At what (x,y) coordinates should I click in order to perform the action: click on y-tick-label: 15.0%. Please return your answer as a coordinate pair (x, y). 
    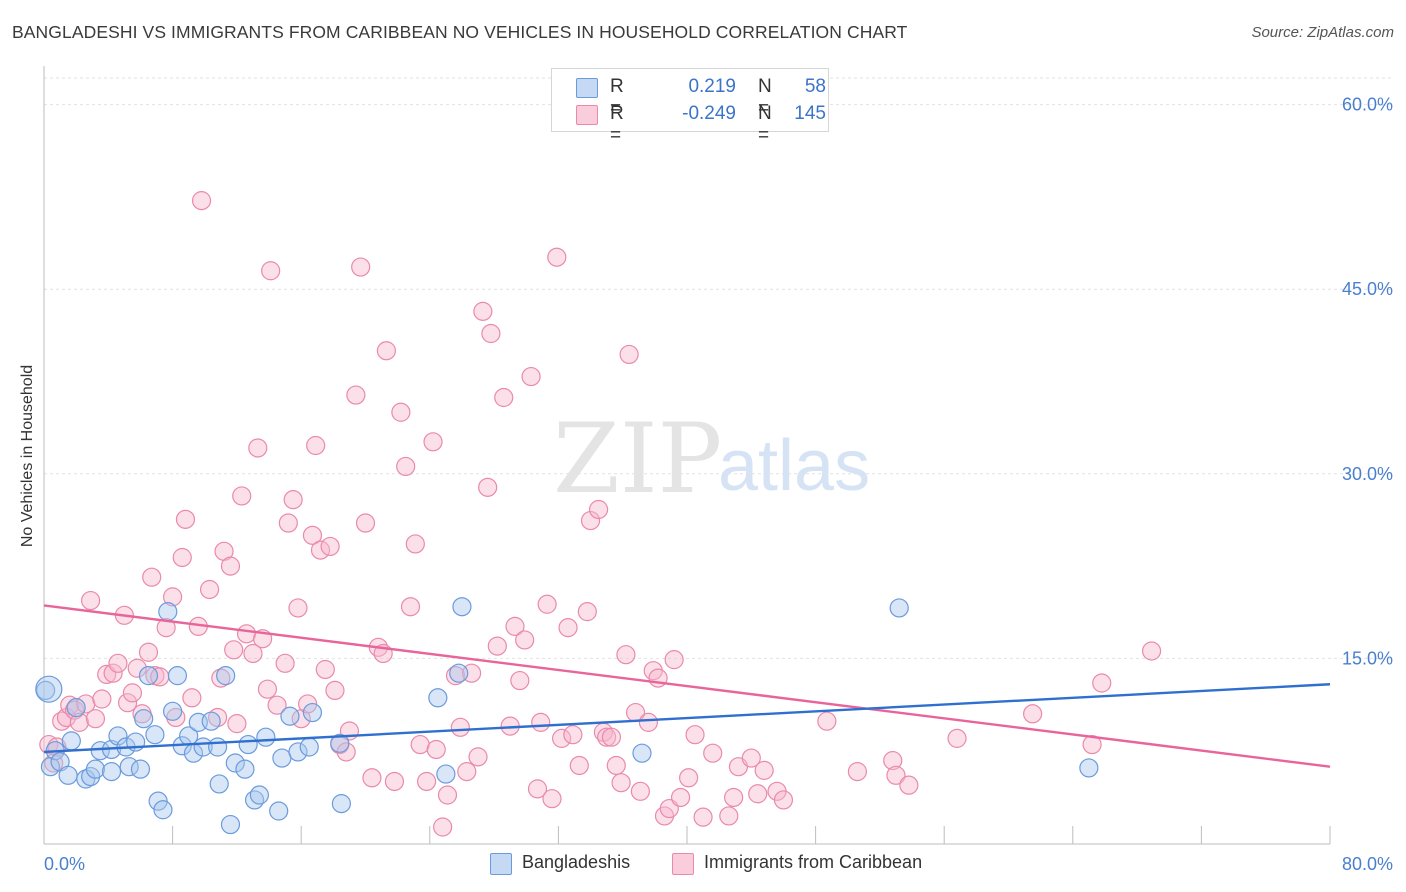
    Looking at the image, I should click on (1367, 658).